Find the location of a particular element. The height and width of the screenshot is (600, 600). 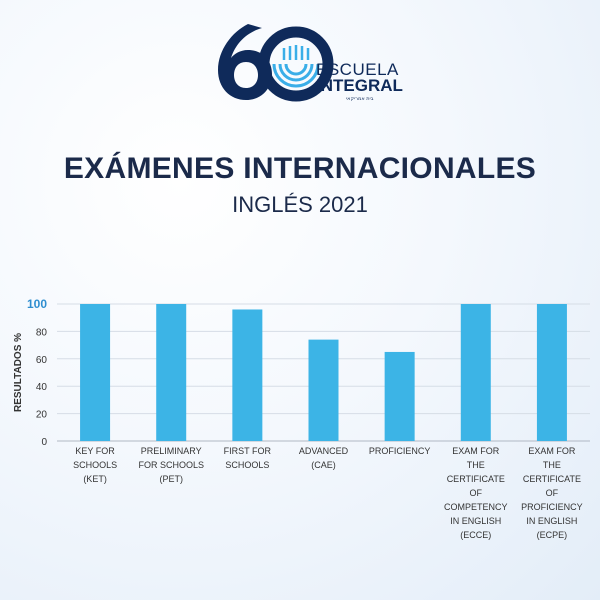

y-tick-label: 20 is located at coordinates (42, 415).